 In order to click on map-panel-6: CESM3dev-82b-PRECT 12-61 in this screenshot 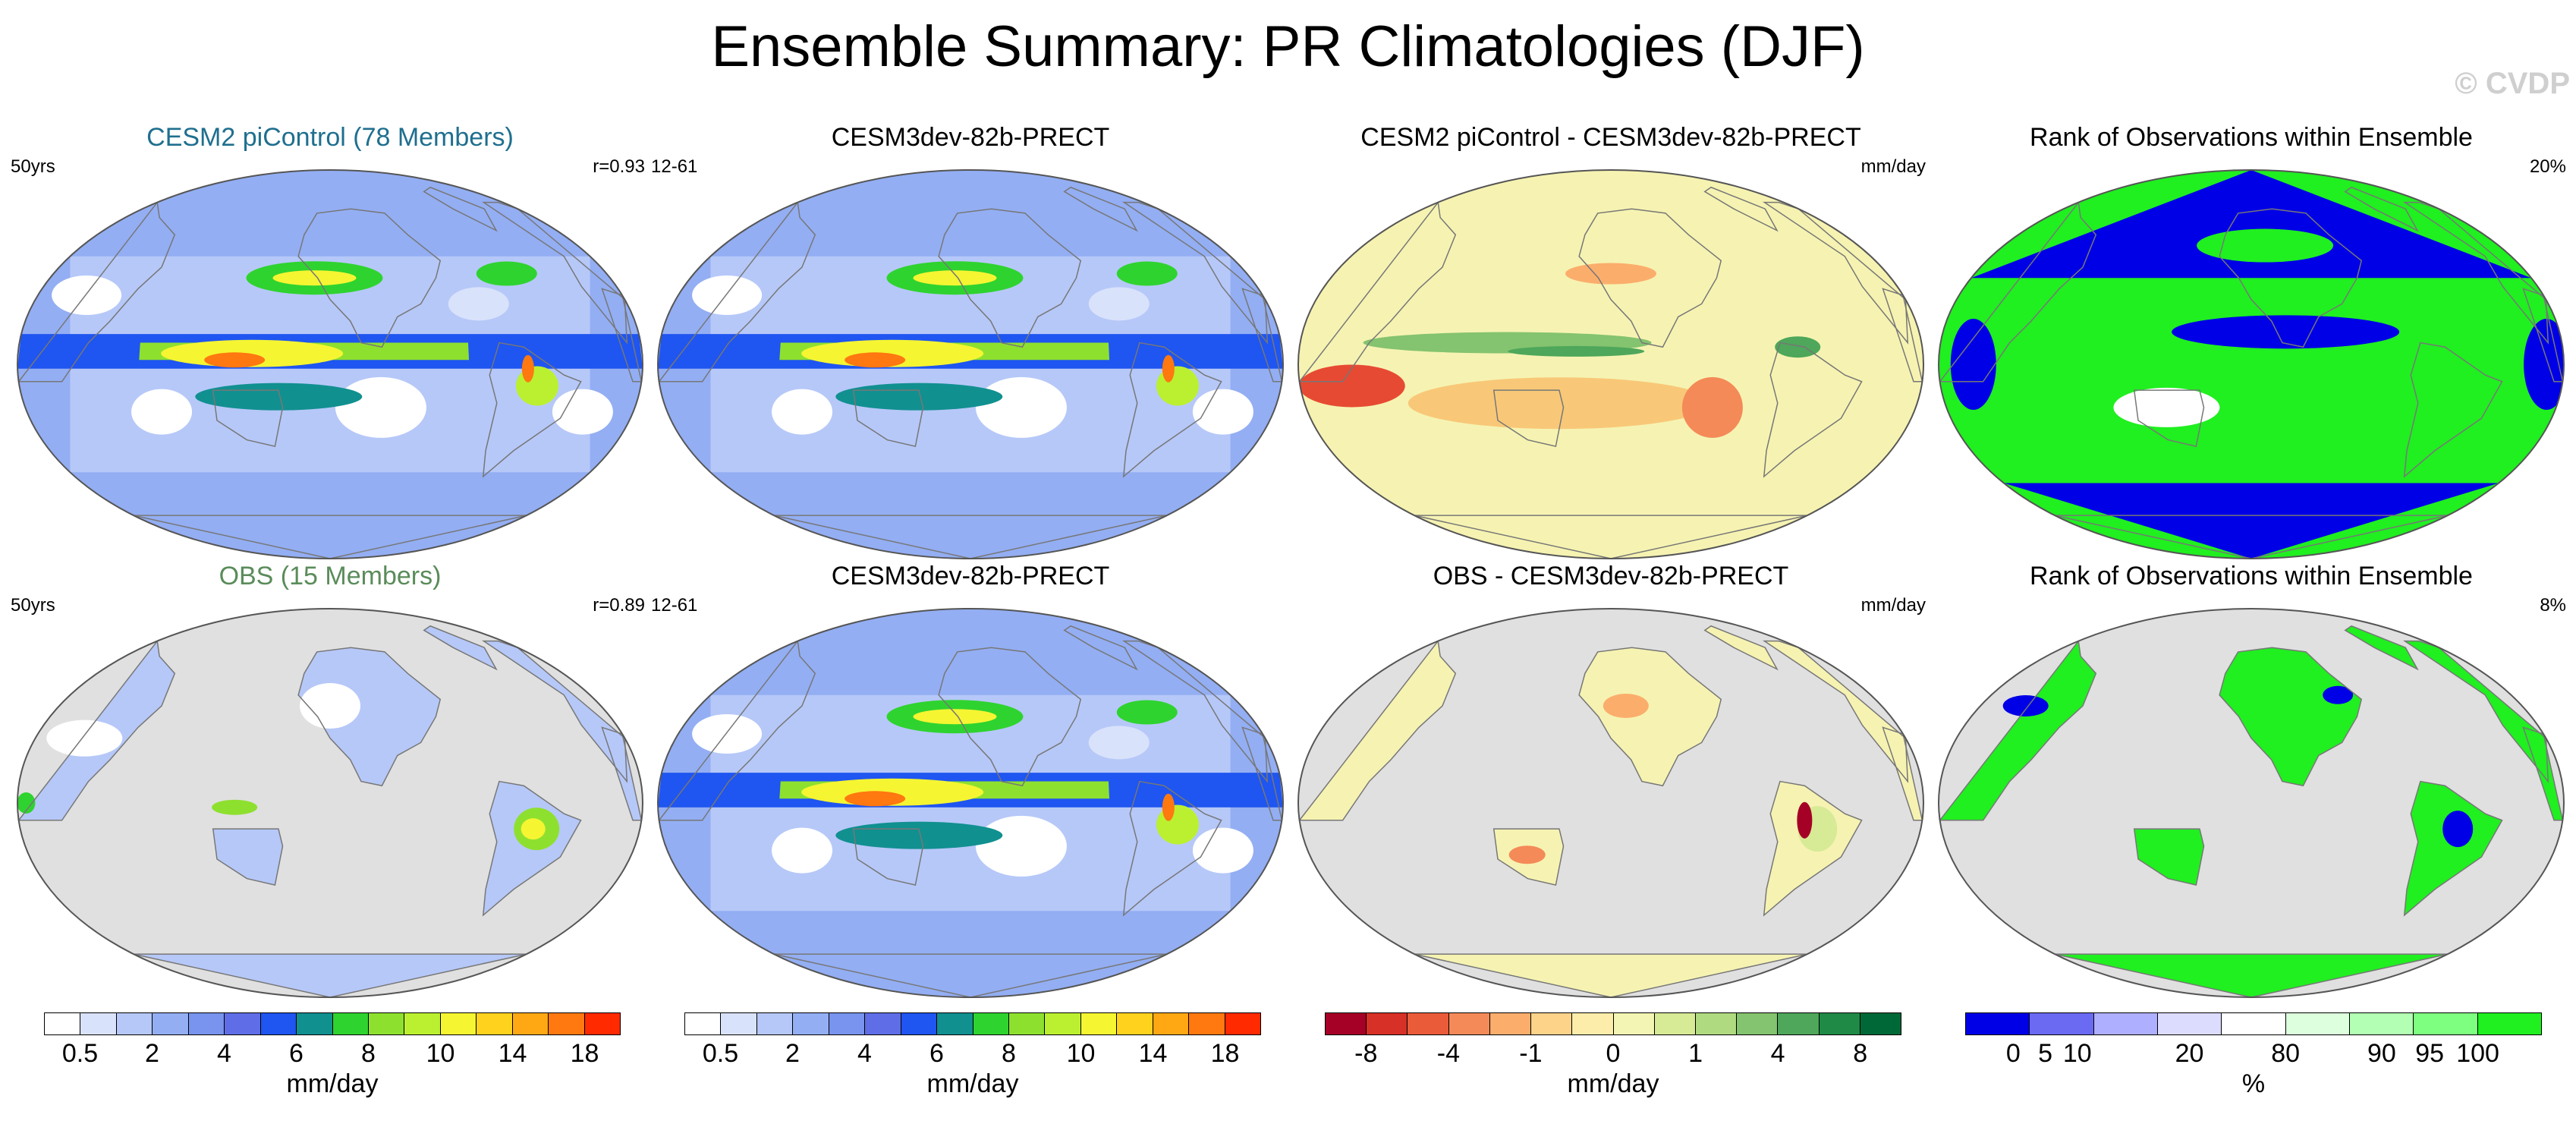, I will do `click(970, 779)`.